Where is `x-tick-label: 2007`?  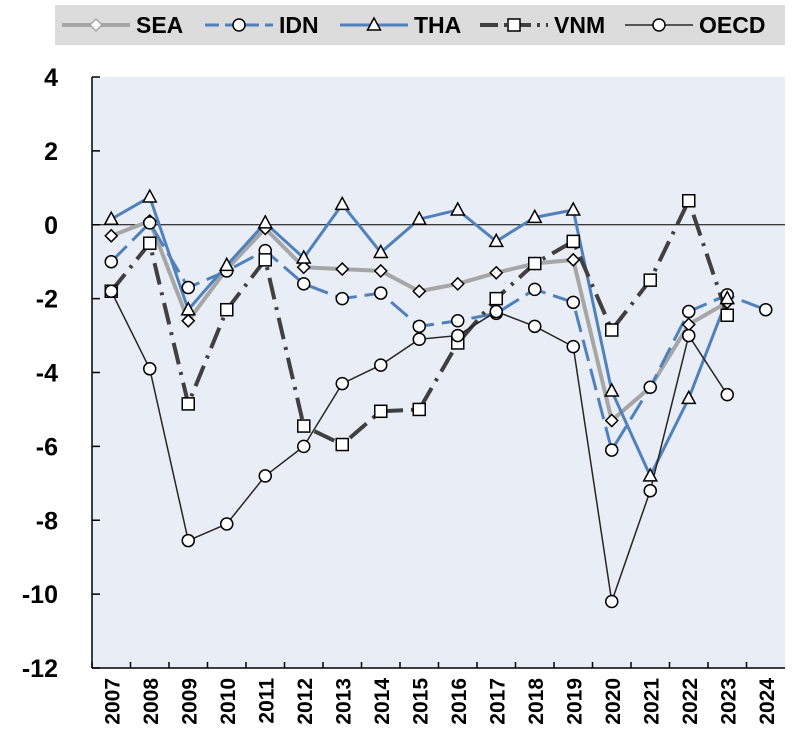 x-tick-label: 2007 is located at coordinates (112, 701).